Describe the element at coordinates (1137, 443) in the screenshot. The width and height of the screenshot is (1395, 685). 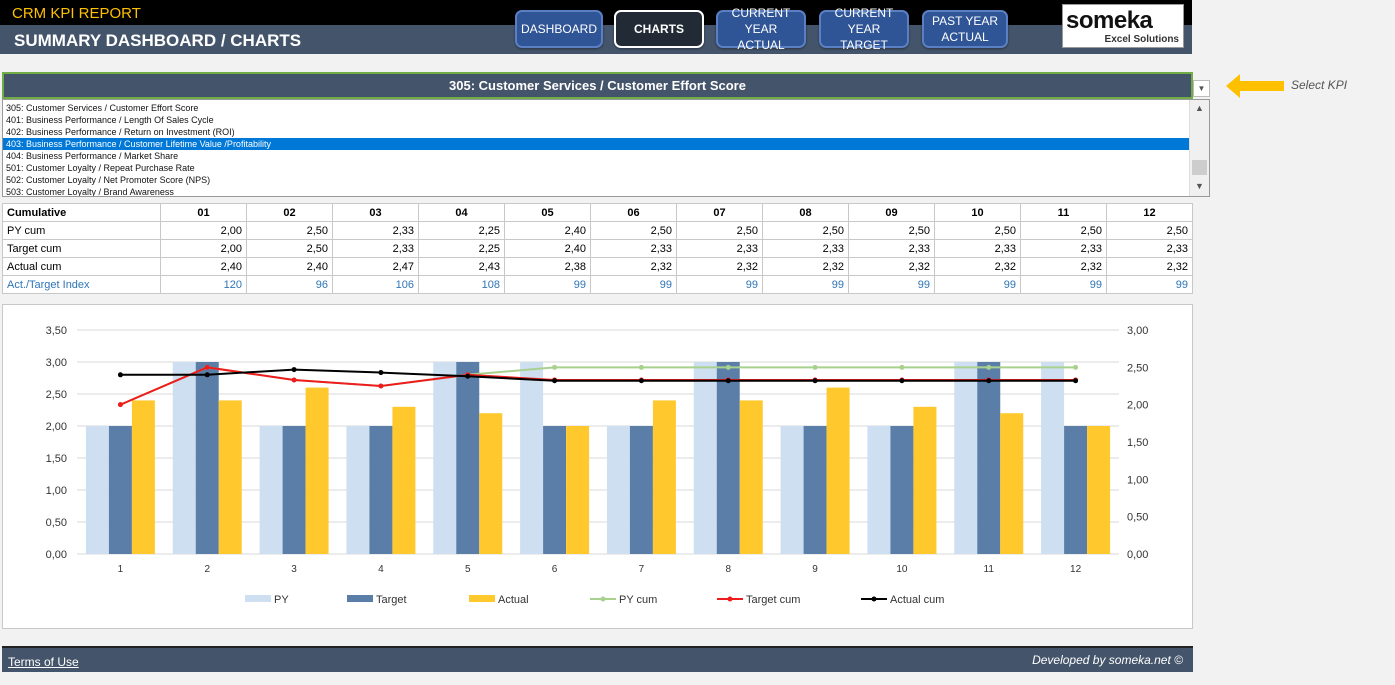
I see `y2-tick-label: 1,50` at that location.